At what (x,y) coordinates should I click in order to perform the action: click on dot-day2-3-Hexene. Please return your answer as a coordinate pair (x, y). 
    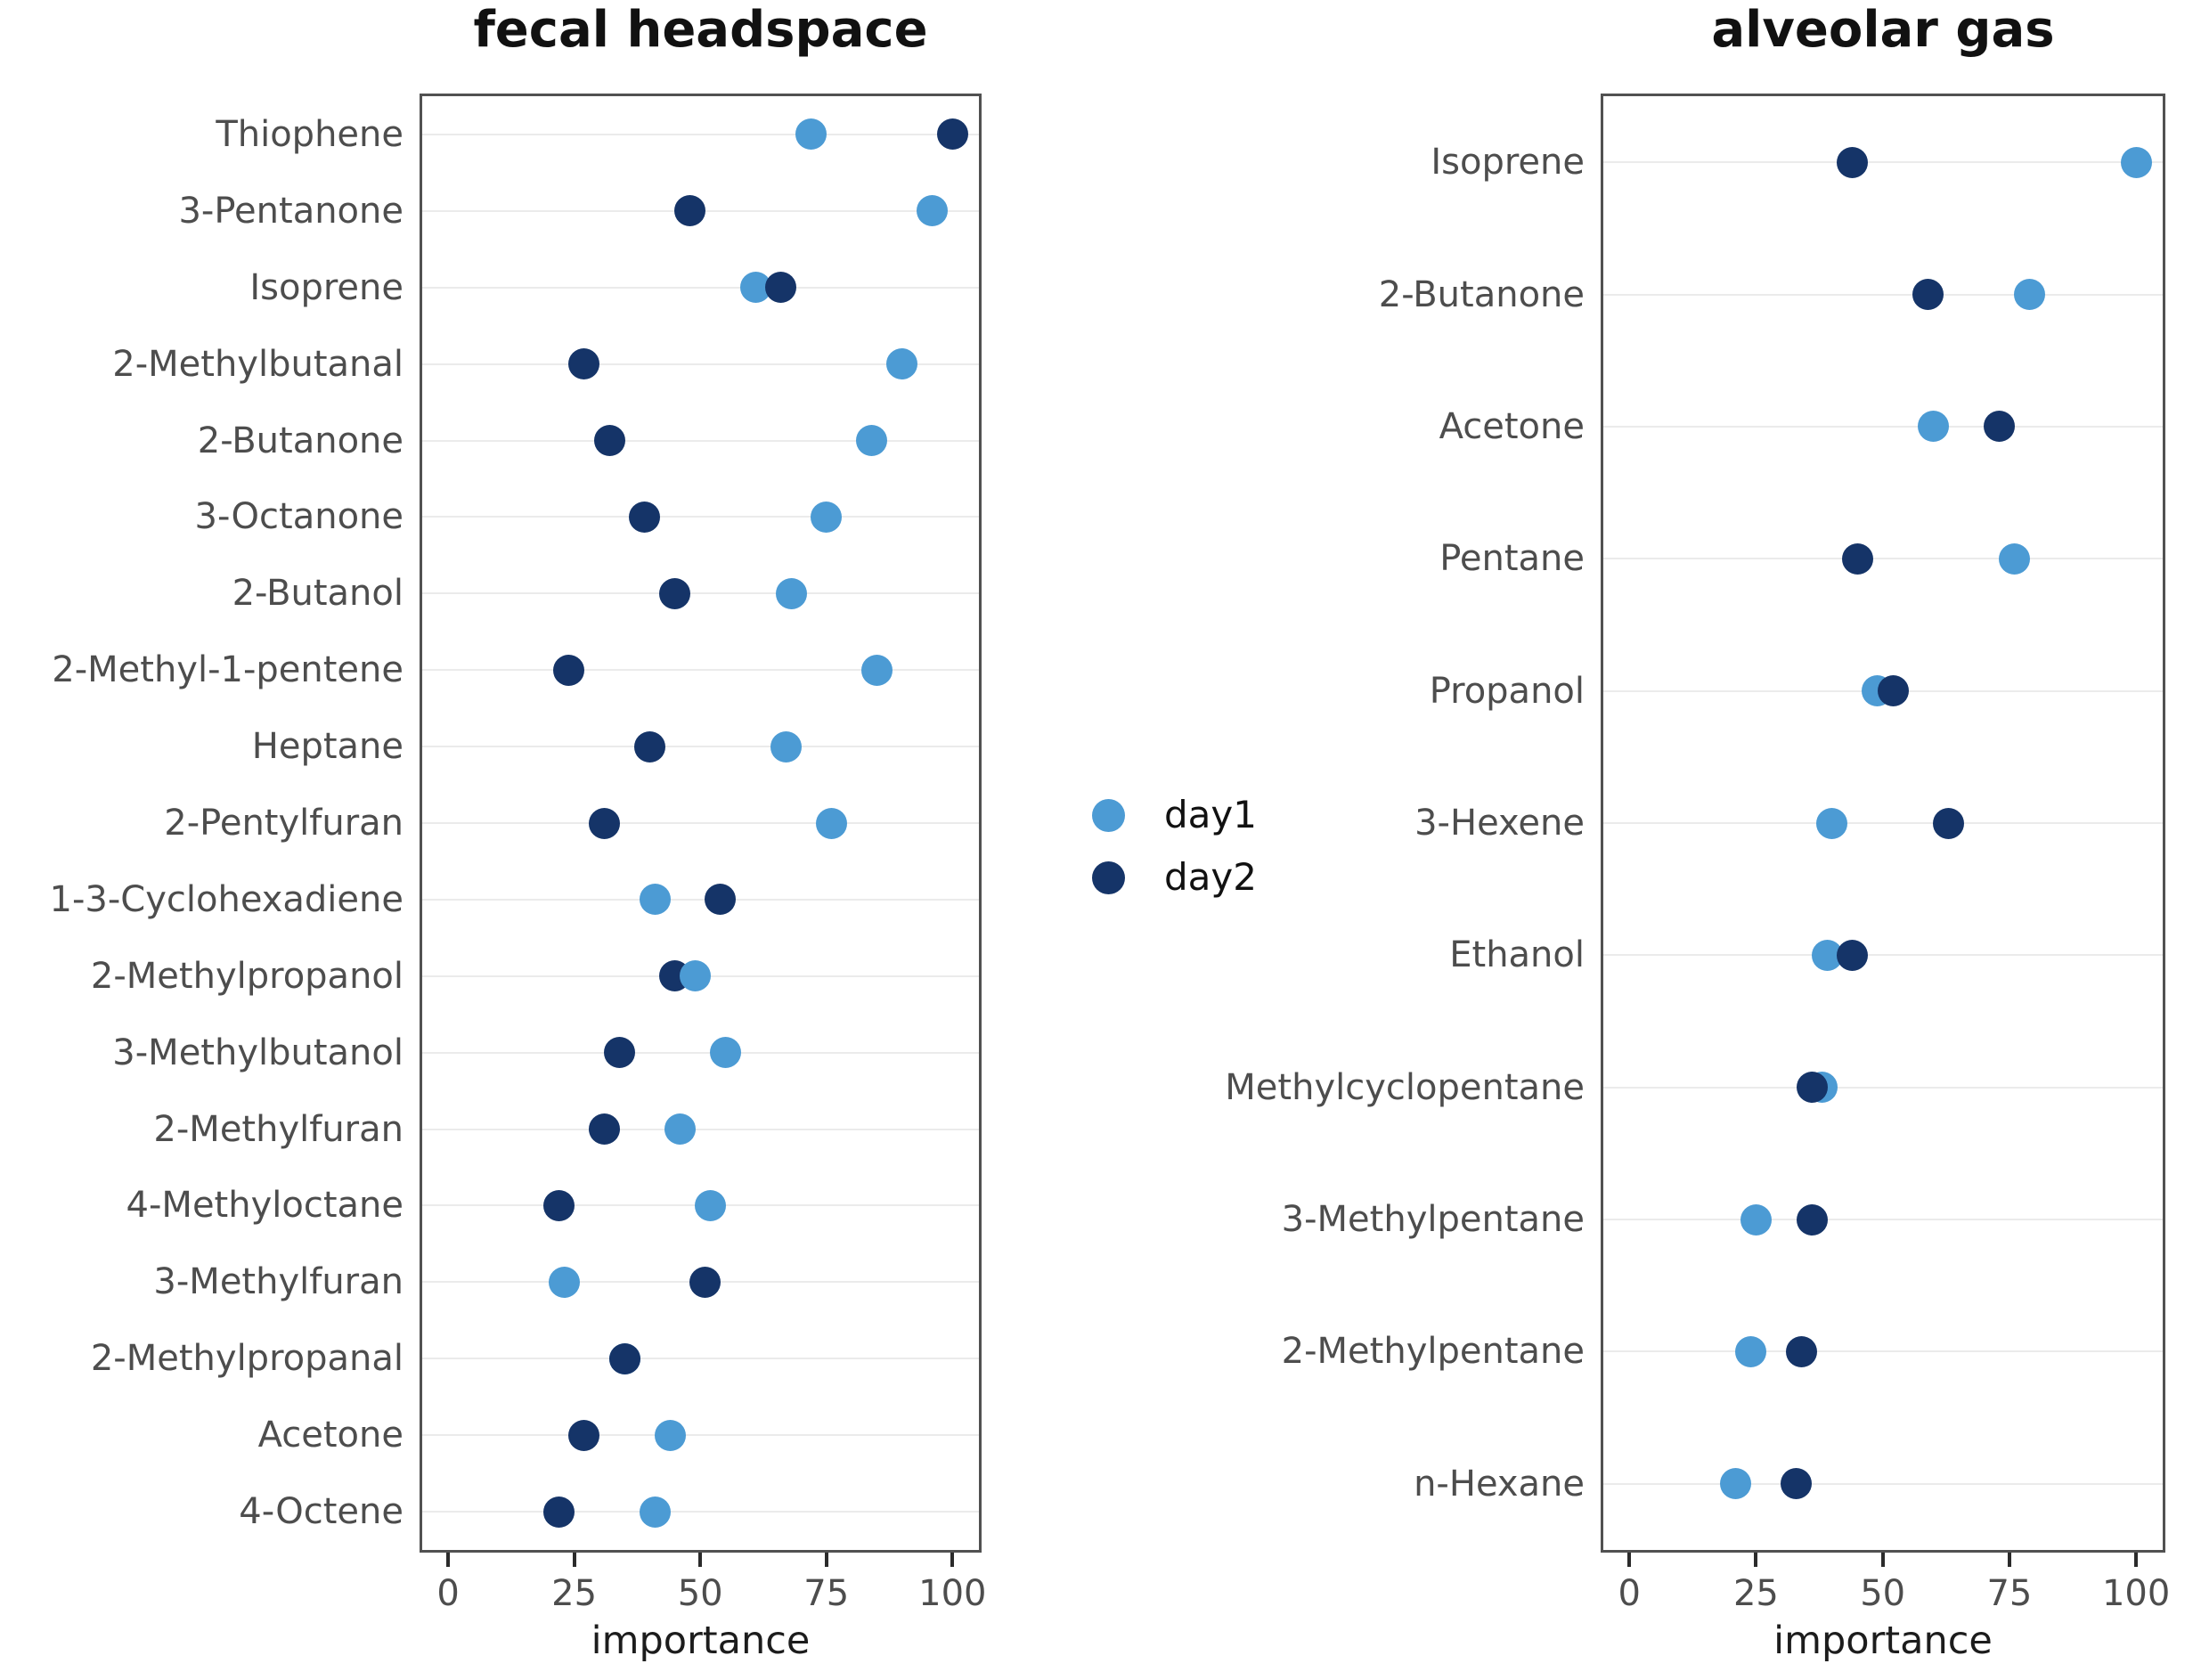
    Looking at the image, I should click on (1949, 823).